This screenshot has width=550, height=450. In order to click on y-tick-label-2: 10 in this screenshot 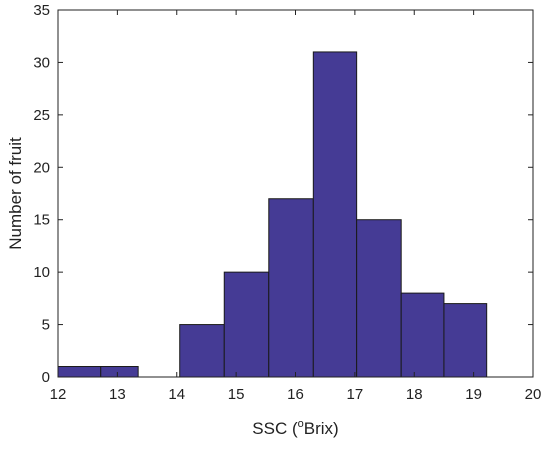, I will do `click(41, 272)`.